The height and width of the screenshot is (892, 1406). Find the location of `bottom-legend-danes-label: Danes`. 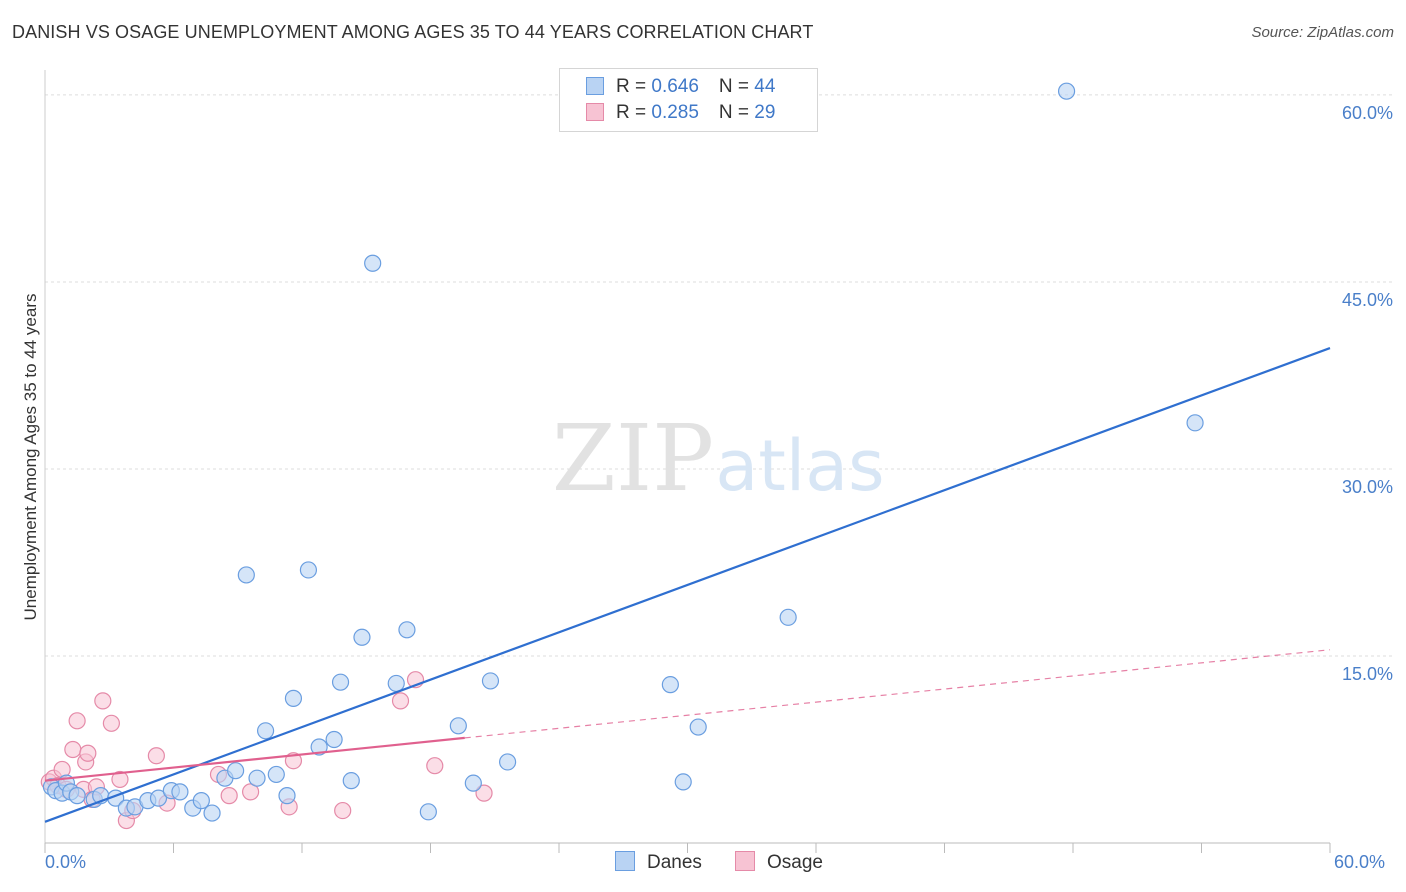

bottom-legend-danes-label: Danes is located at coordinates (674, 862).